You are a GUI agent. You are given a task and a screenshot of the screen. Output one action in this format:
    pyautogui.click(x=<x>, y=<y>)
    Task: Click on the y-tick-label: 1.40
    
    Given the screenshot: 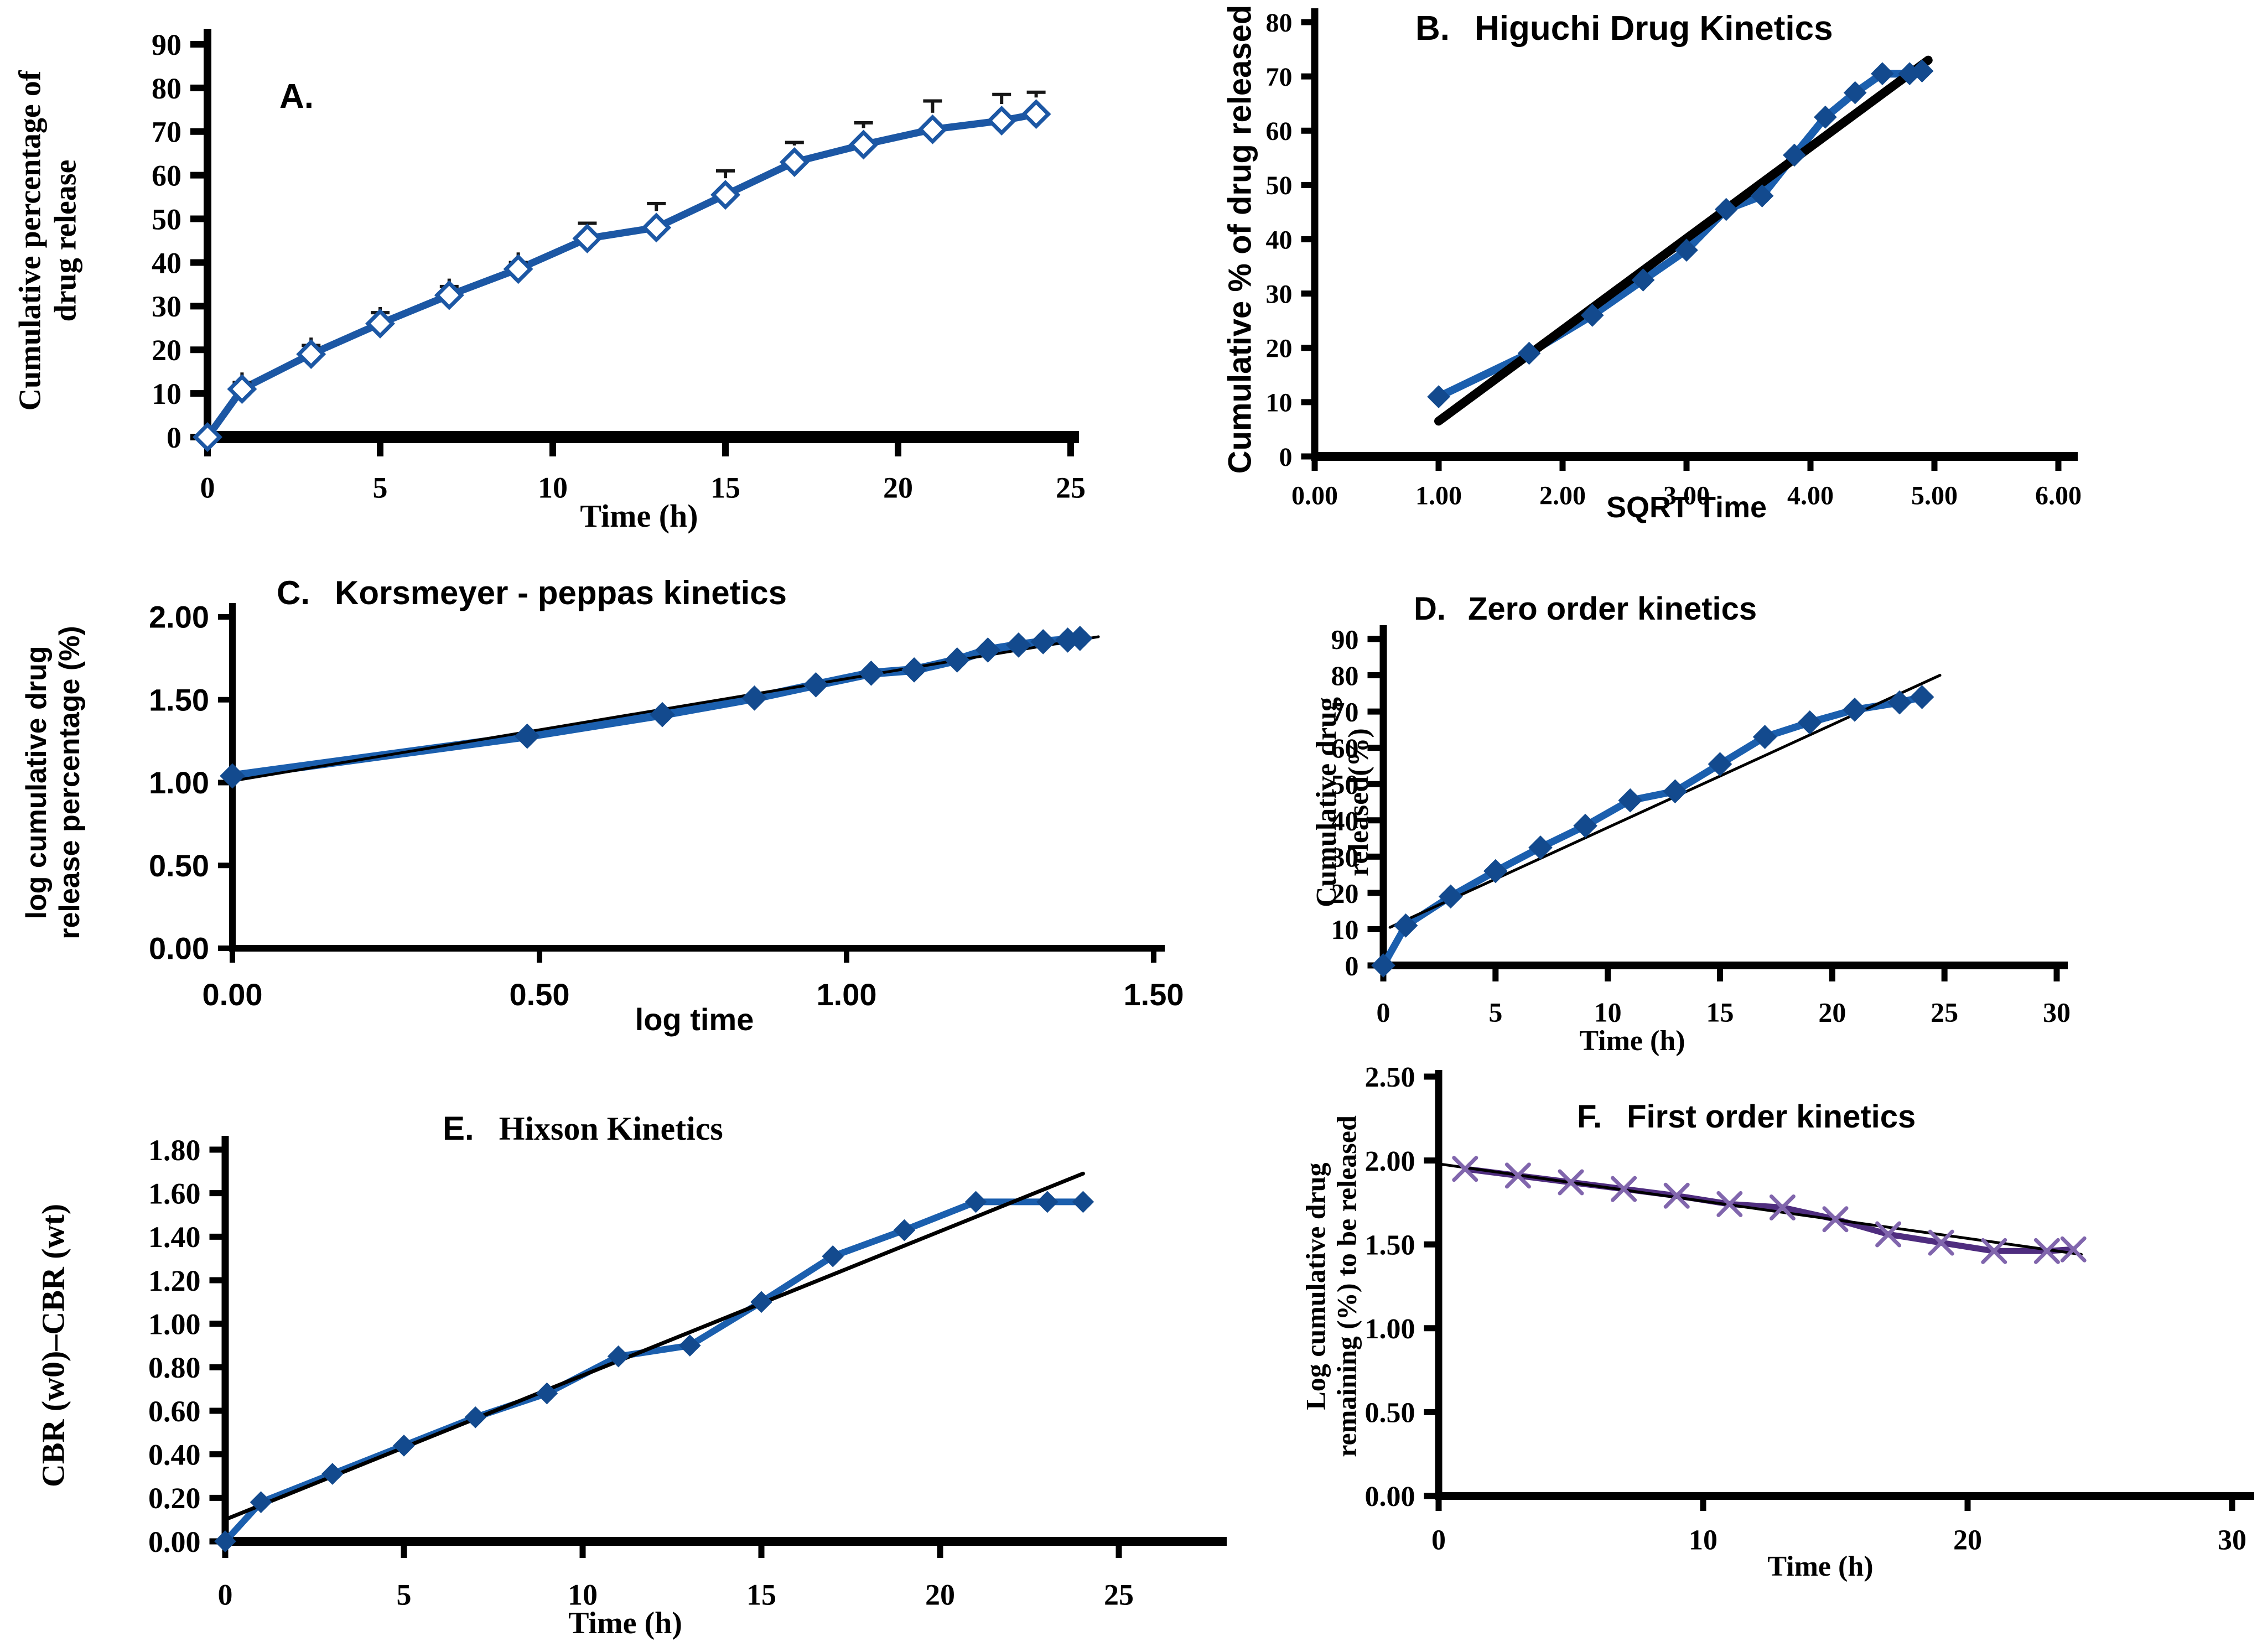 What is the action you would take?
    pyautogui.click(x=175, y=1237)
    